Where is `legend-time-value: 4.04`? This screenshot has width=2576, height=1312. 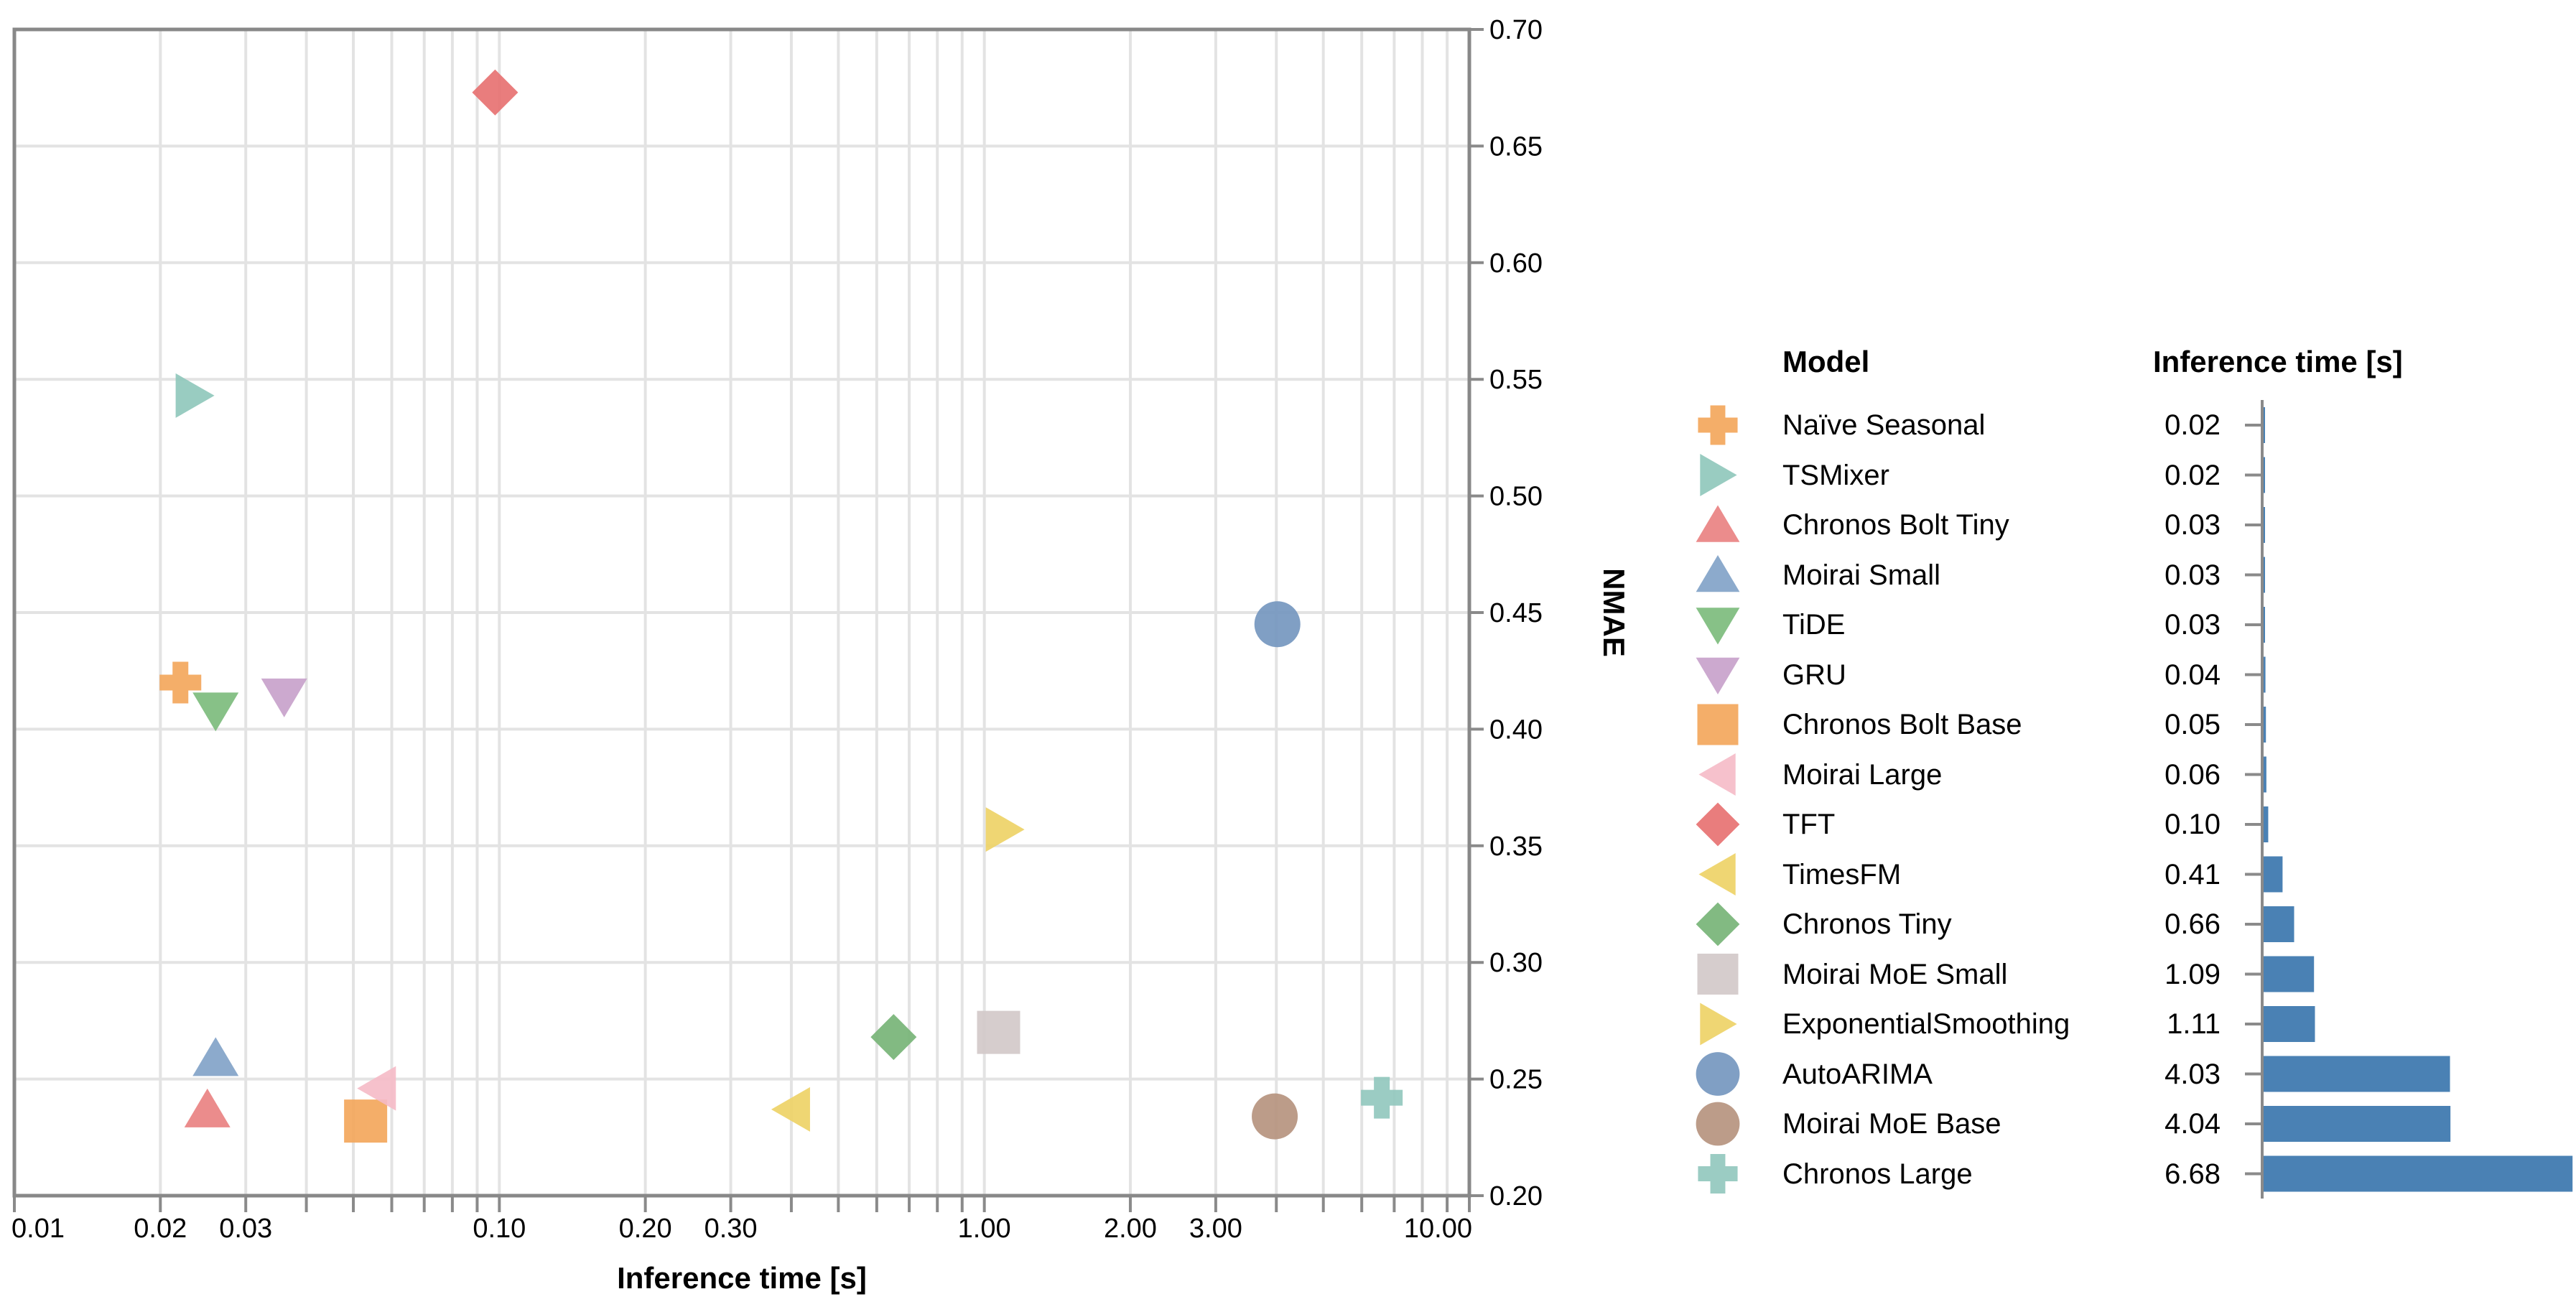
legend-time-value: 4.04 is located at coordinates (2193, 1124).